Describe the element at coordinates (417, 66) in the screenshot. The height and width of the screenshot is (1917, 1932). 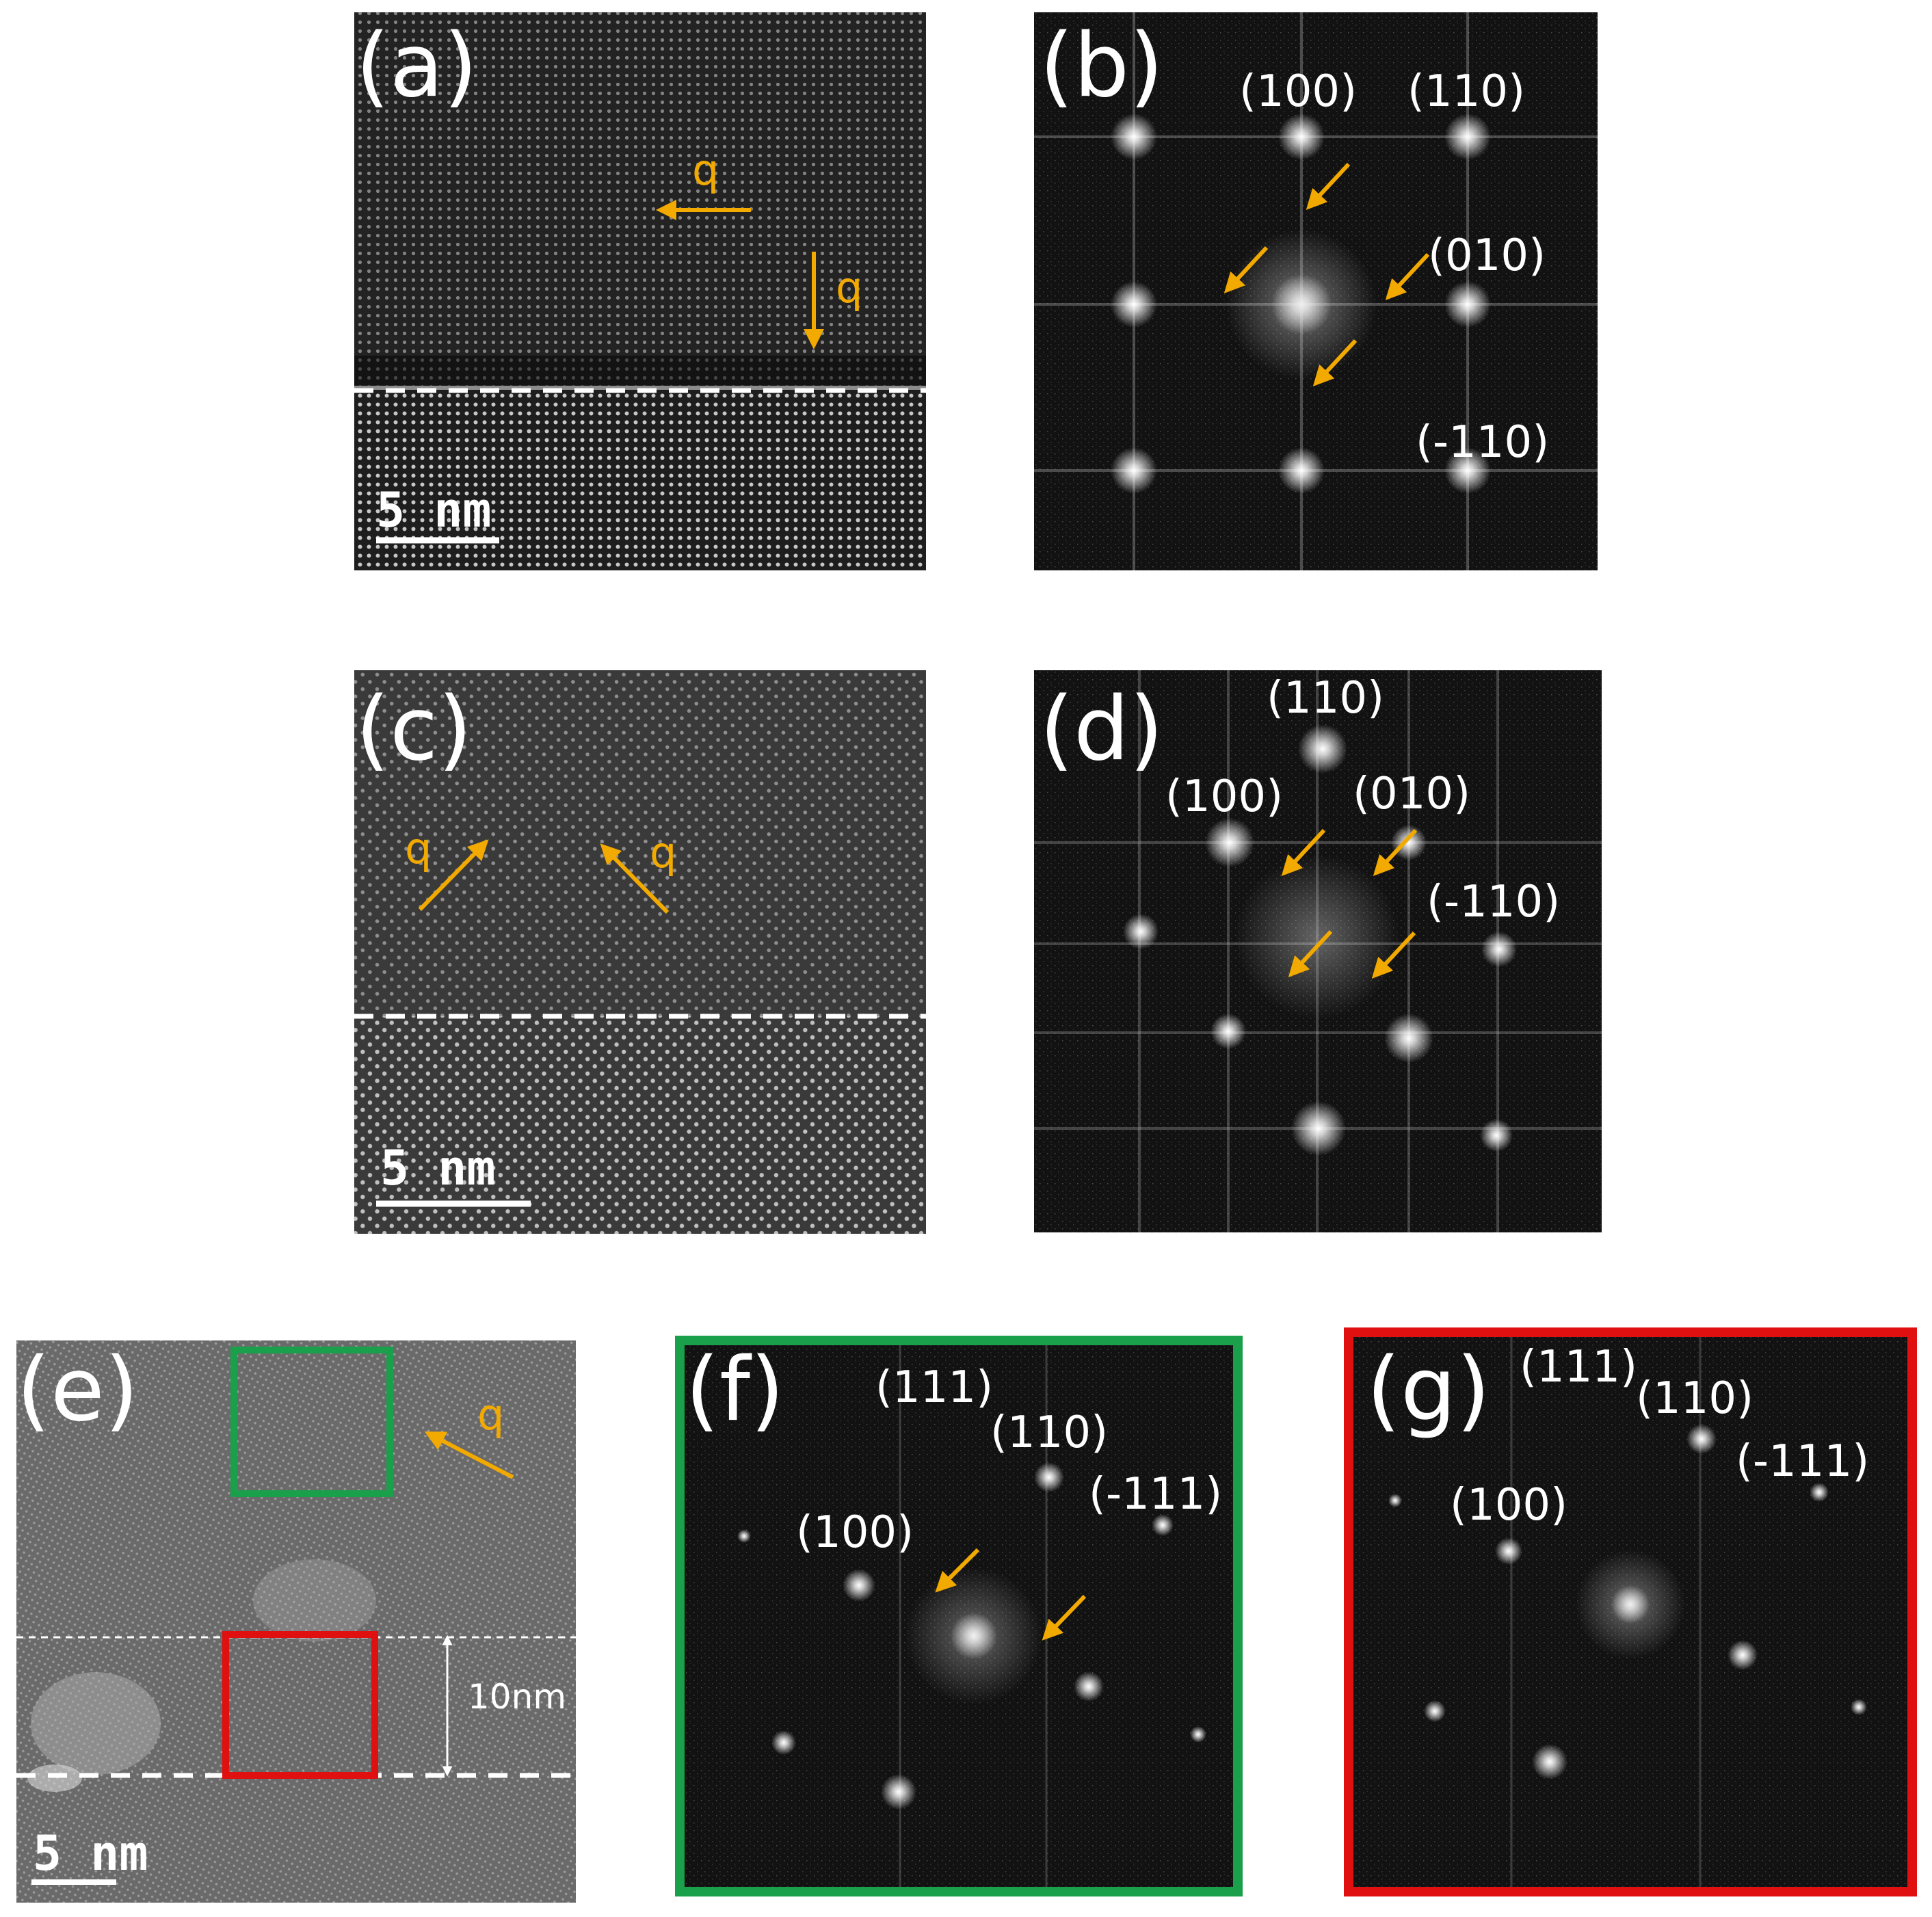
I see `panel-label-a: (a)` at that location.